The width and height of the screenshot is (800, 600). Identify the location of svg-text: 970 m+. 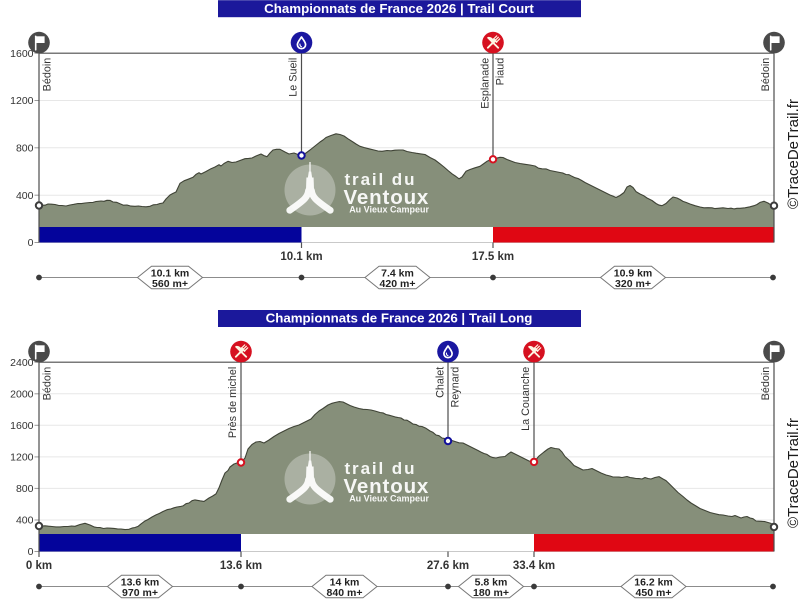
(140, 593).